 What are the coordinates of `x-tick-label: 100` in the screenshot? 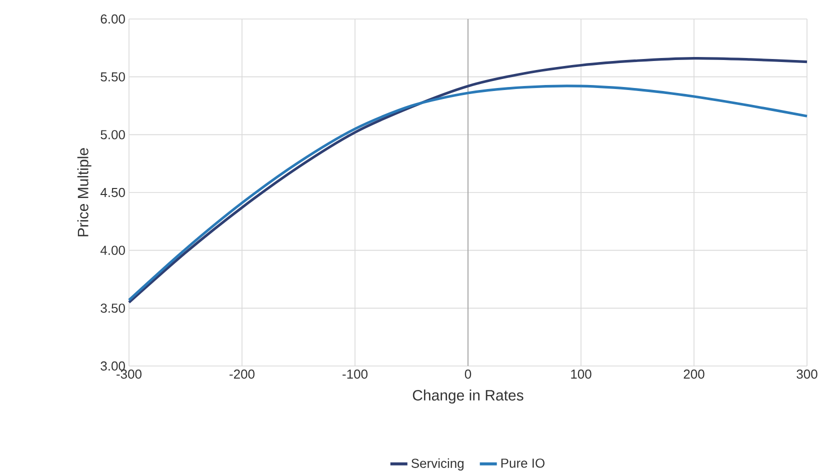 It's located at (581, 374).